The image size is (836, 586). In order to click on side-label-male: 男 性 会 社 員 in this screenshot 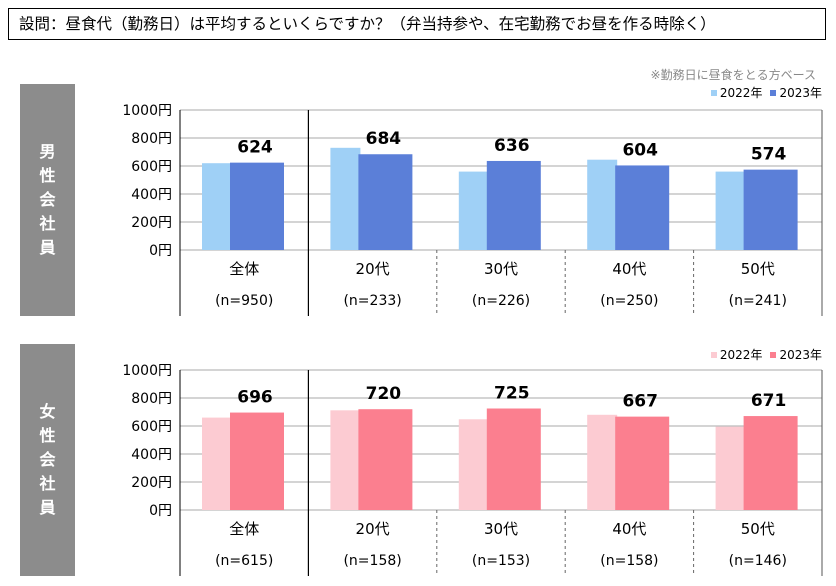, I will do `click(47, 200)`.